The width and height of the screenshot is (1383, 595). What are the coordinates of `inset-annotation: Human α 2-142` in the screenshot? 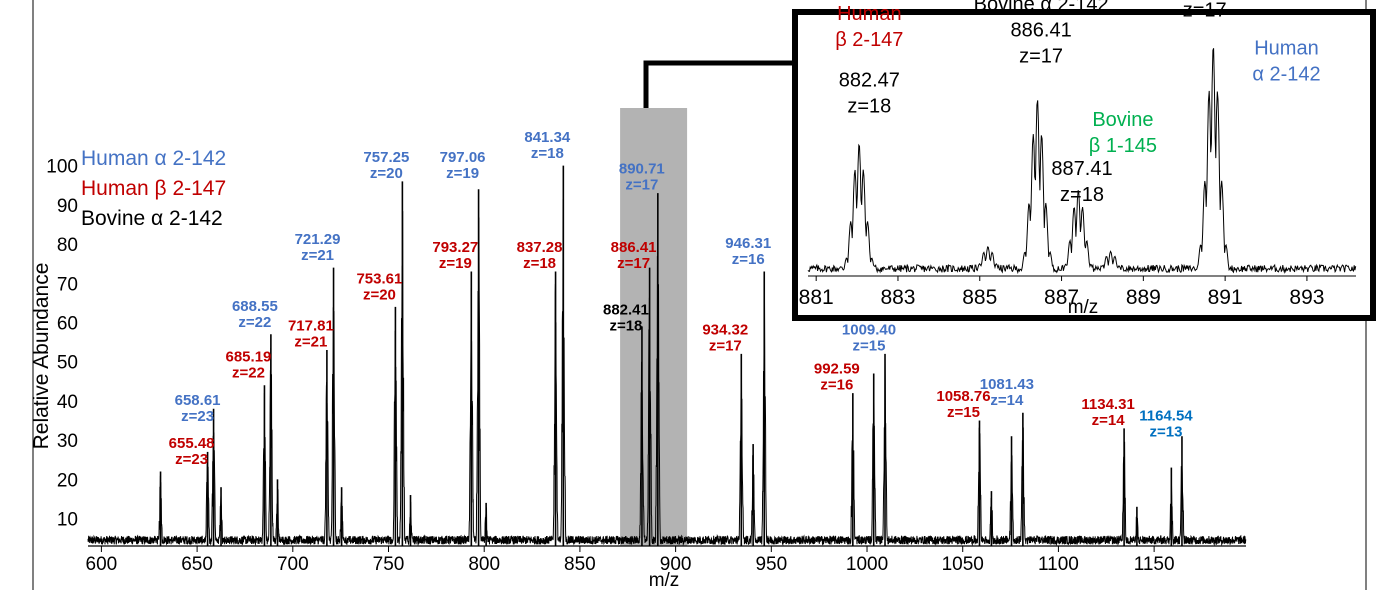 It's located at (1286, 62).